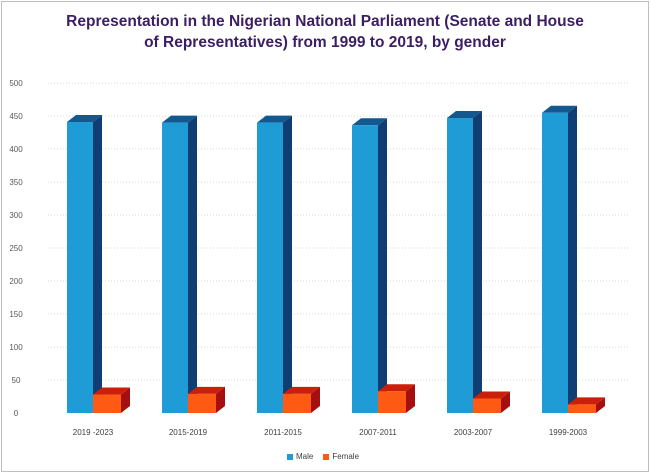 The image size is (650, 472). What do you see at coordinates (326, 456) in the screenshot?
I see `legend-swatch-female` at bounding box center [326, 456].